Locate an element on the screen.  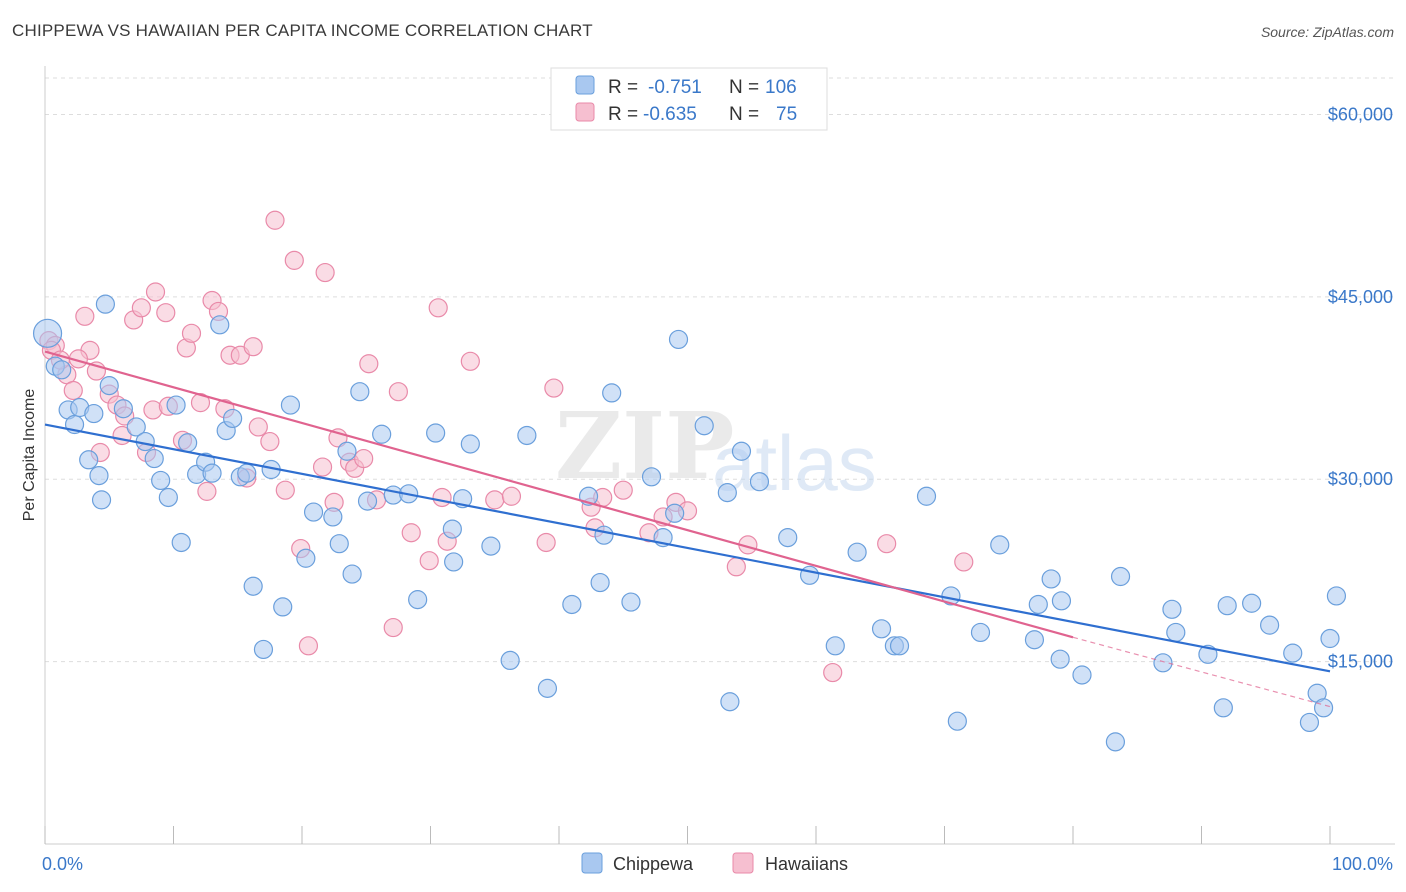
legend-n-label-2: N = is located at coordinates (744, 114).